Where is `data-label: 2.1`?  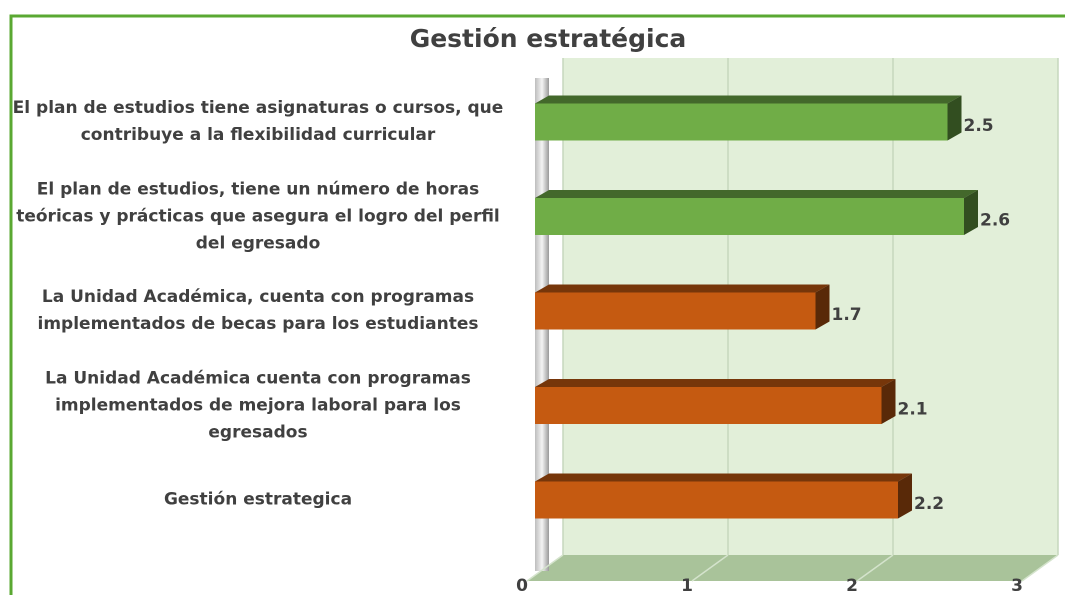 data-label: 2.1 is located at coordinates (913, 410).